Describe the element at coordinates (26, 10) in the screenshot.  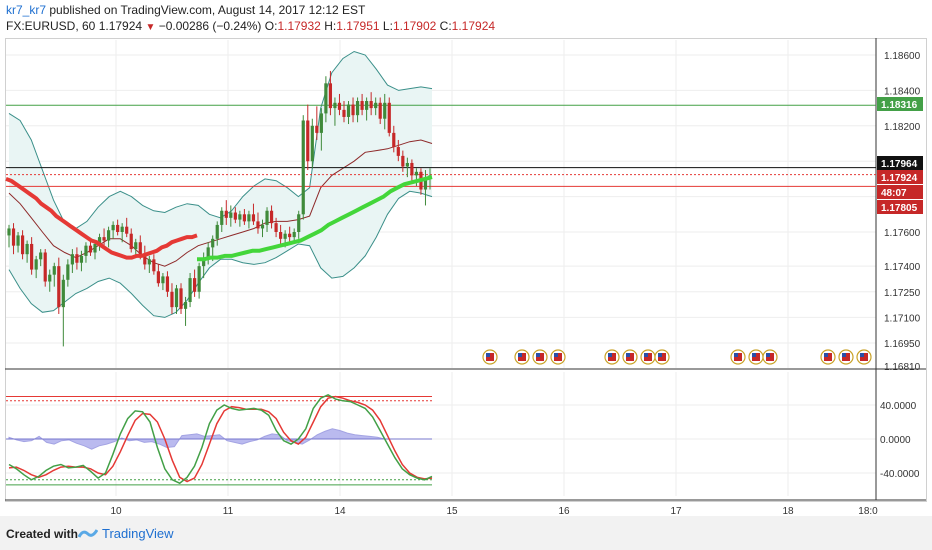
I see `author-link: kr7_kr7` at that location.